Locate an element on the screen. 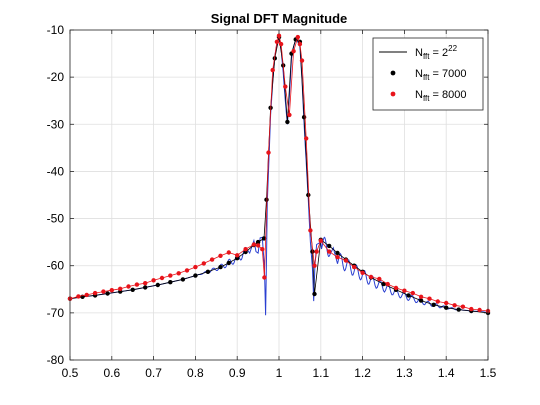 Image resolution: width=540 pixels, height=405 pixels. x-tick-label: 1.1 is located at coordinates (320, 373).